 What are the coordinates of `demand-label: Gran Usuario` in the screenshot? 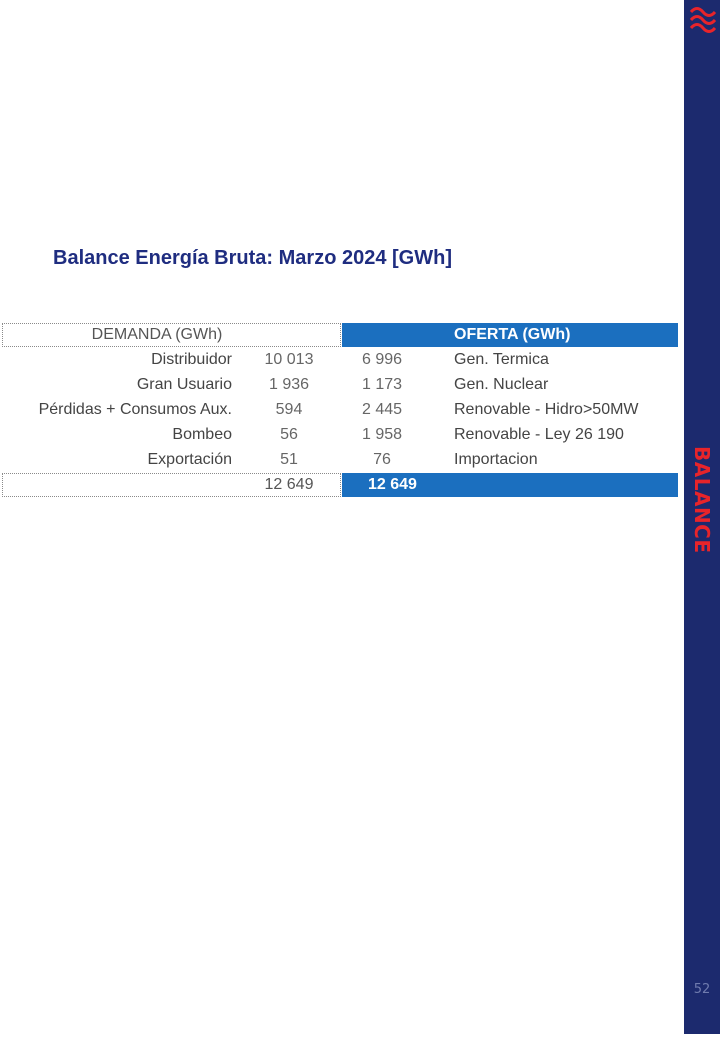 It's located at (184, 384).